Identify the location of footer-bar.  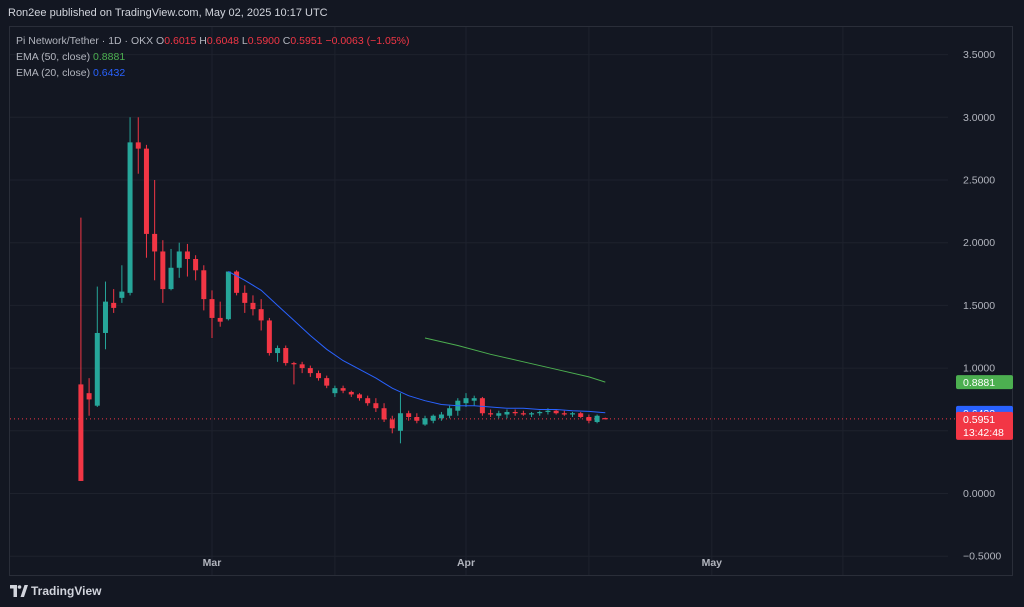
(512, 592).